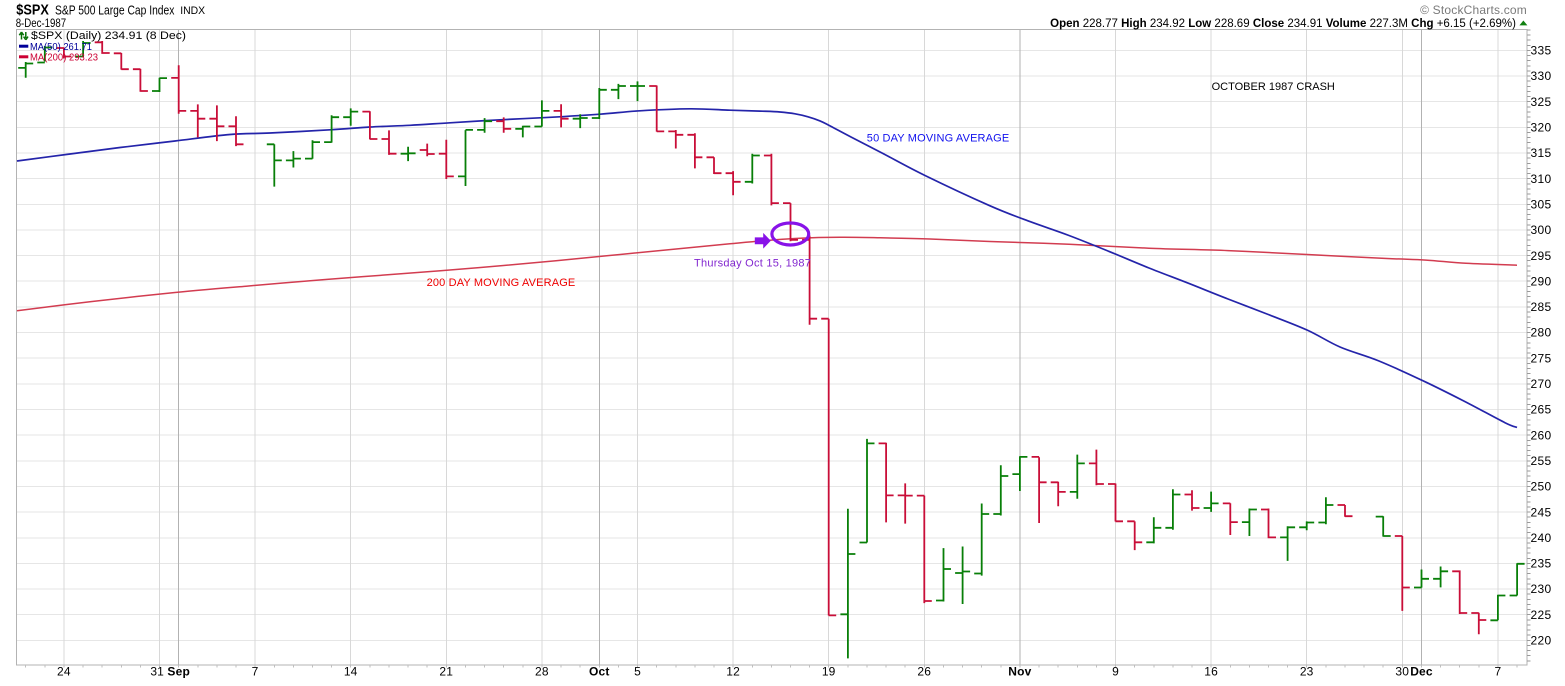 The height and width of the screenshot is (686, 1565). I want to click on svg-text: 300, so click(1541, 230).